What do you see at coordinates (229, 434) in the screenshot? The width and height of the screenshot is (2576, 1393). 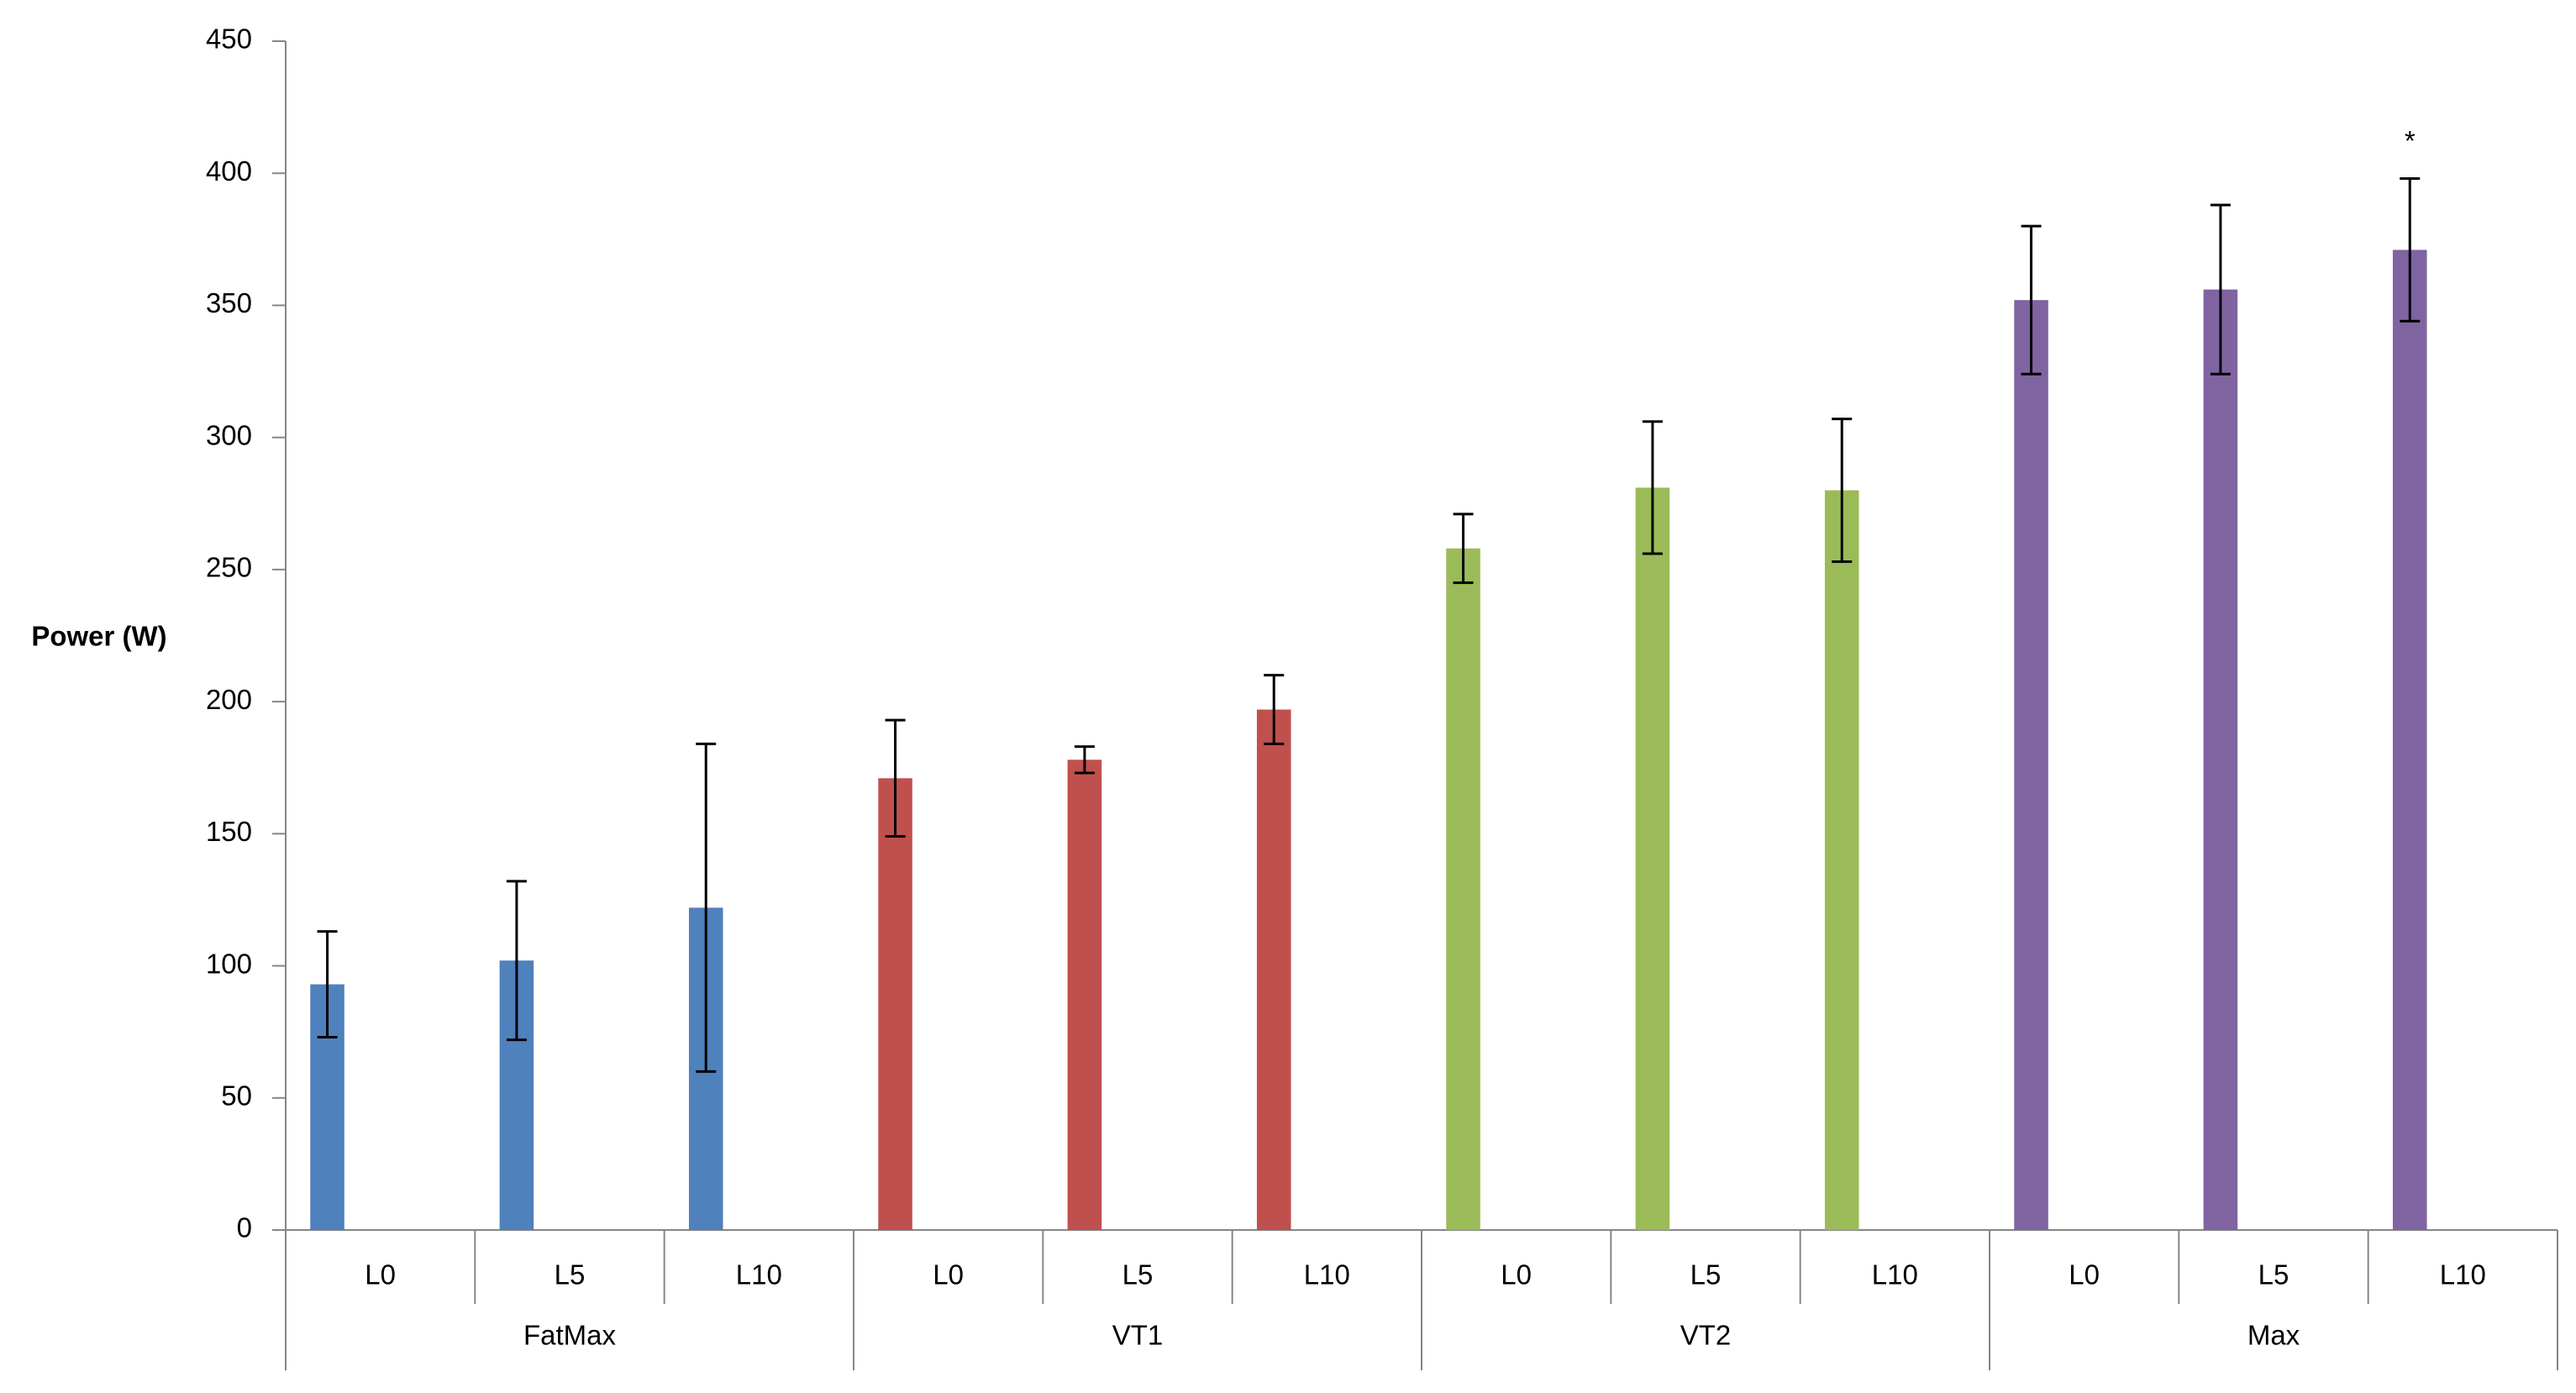 I see `y-tick-label: 300` at bounding box center [229, 434].